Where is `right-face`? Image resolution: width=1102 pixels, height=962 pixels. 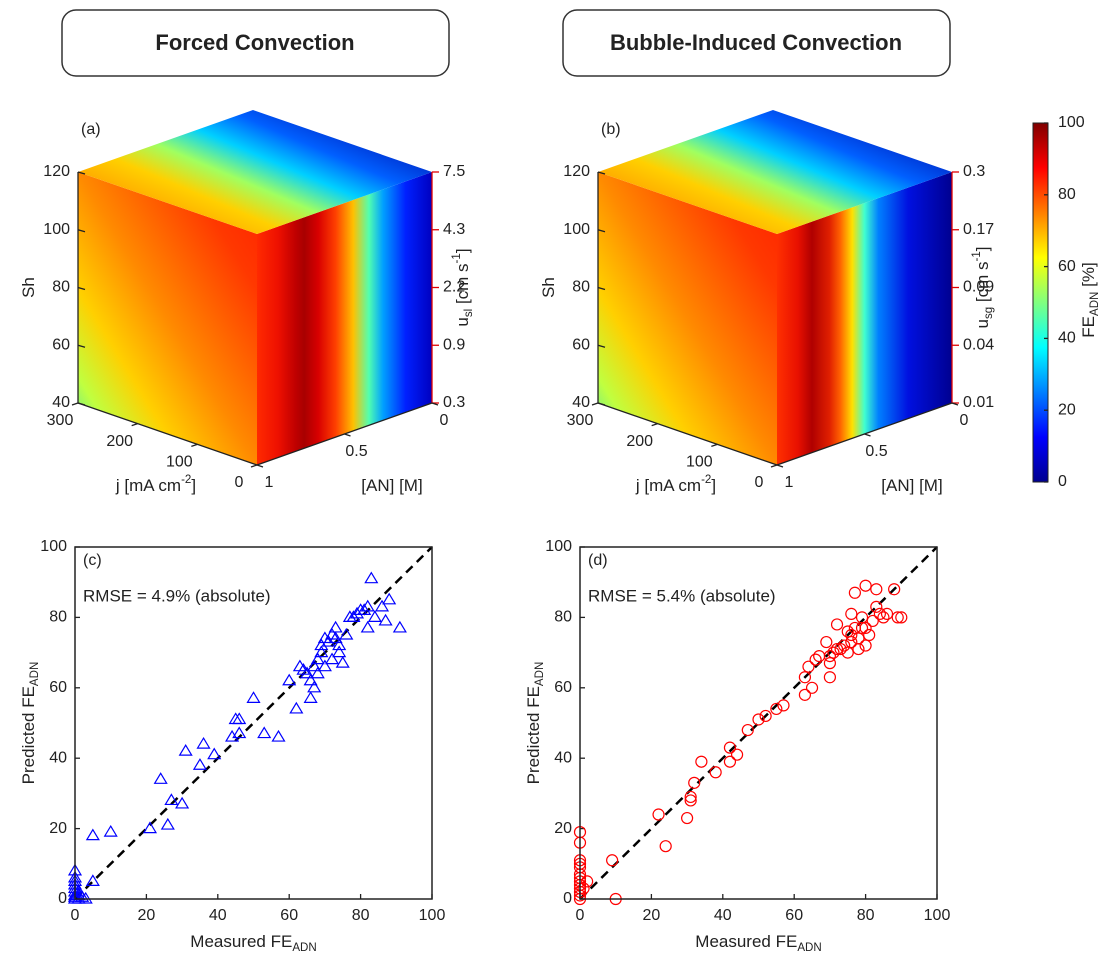 right-face is located at coordinates (864, 318).